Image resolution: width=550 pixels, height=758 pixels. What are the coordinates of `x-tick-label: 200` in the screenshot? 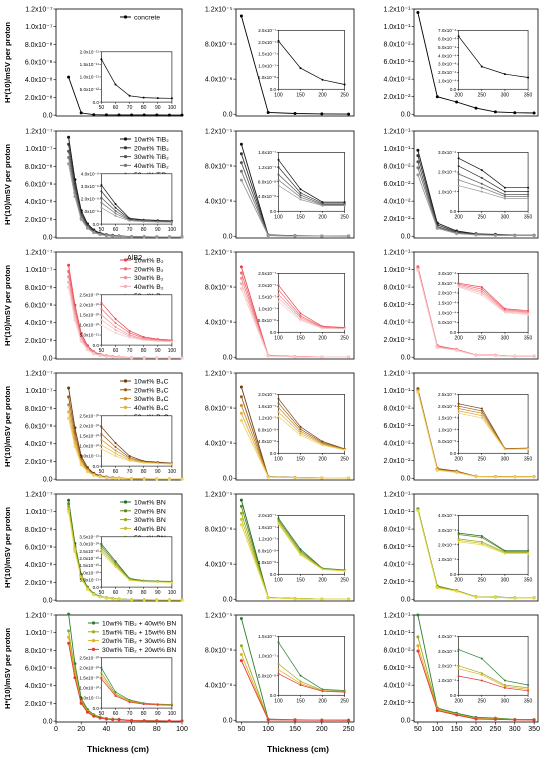 It's located at (322, 729).